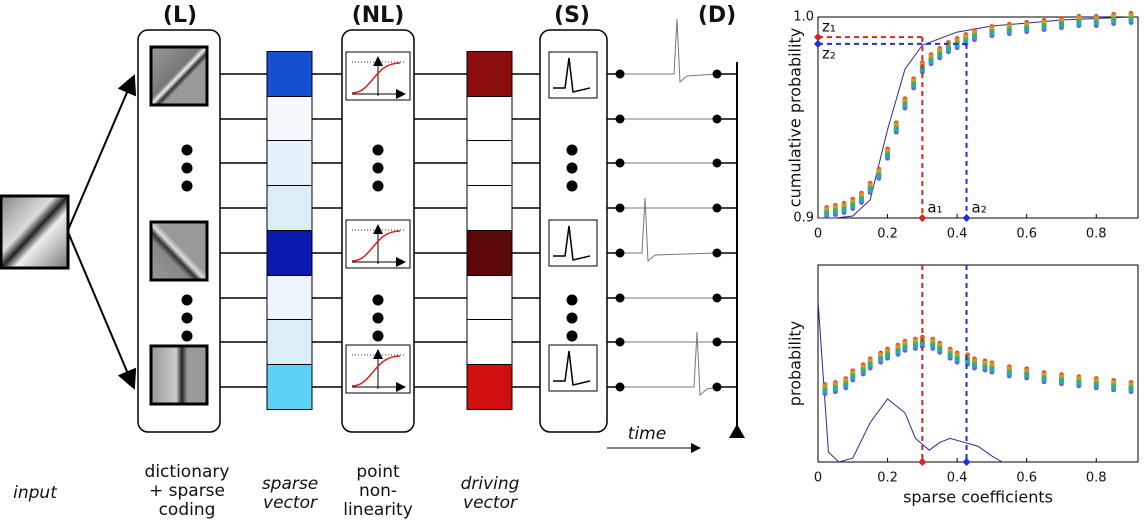 This screenshot has height=528, width=1148. Describe the element at coordinates (187, 491) in the screenshot. I see `caption: + sparse` at that location.